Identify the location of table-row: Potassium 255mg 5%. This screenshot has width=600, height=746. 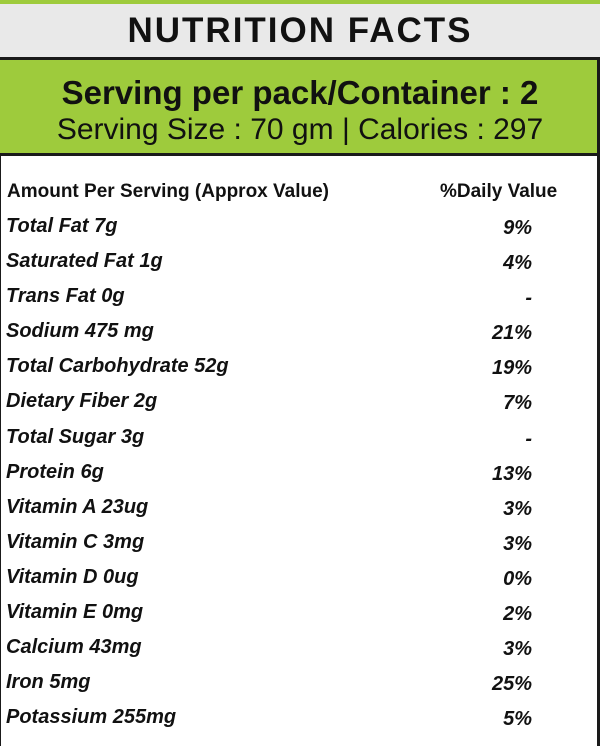
(300, 718).